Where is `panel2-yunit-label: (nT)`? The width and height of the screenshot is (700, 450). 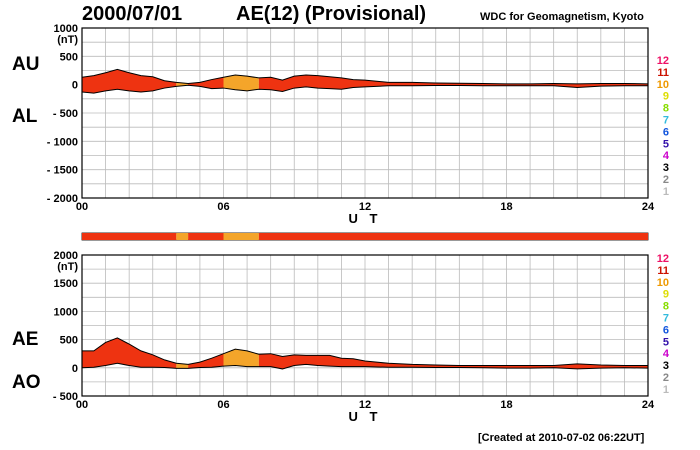
panel2-yunit-label: (nT) is located at coordinates (67, 267).